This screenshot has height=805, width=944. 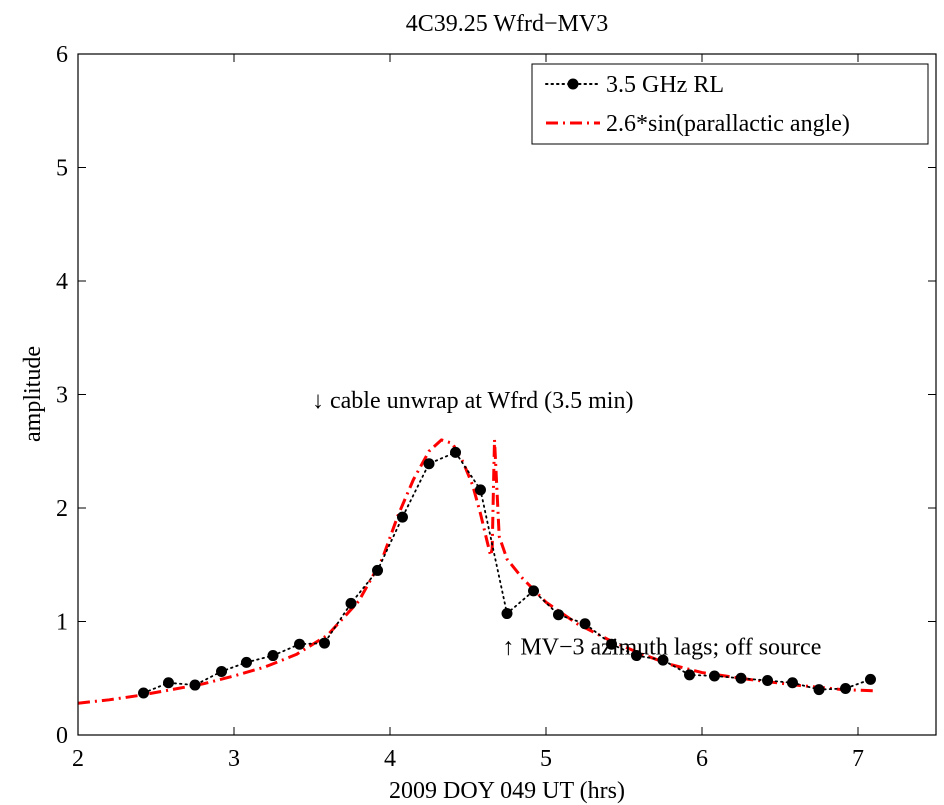 I want to click on y-tick-label: 5, so click(x=62, y=169).